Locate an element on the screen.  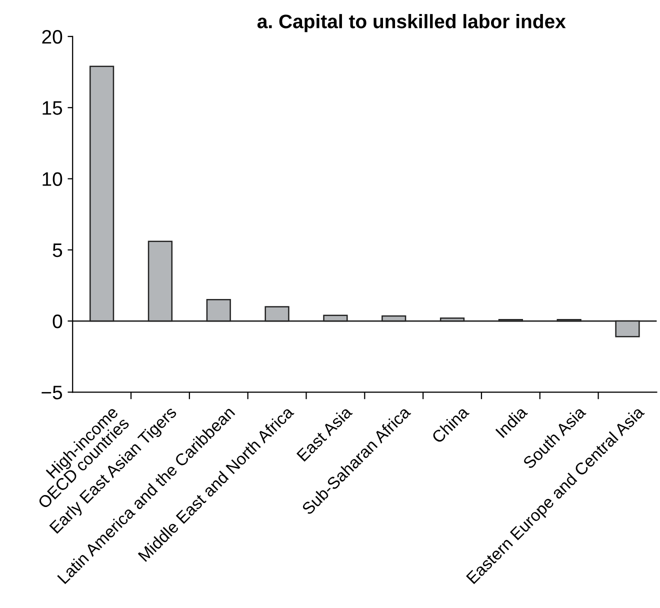
y-tick-label: −5 is located at coordinates (52, 393).